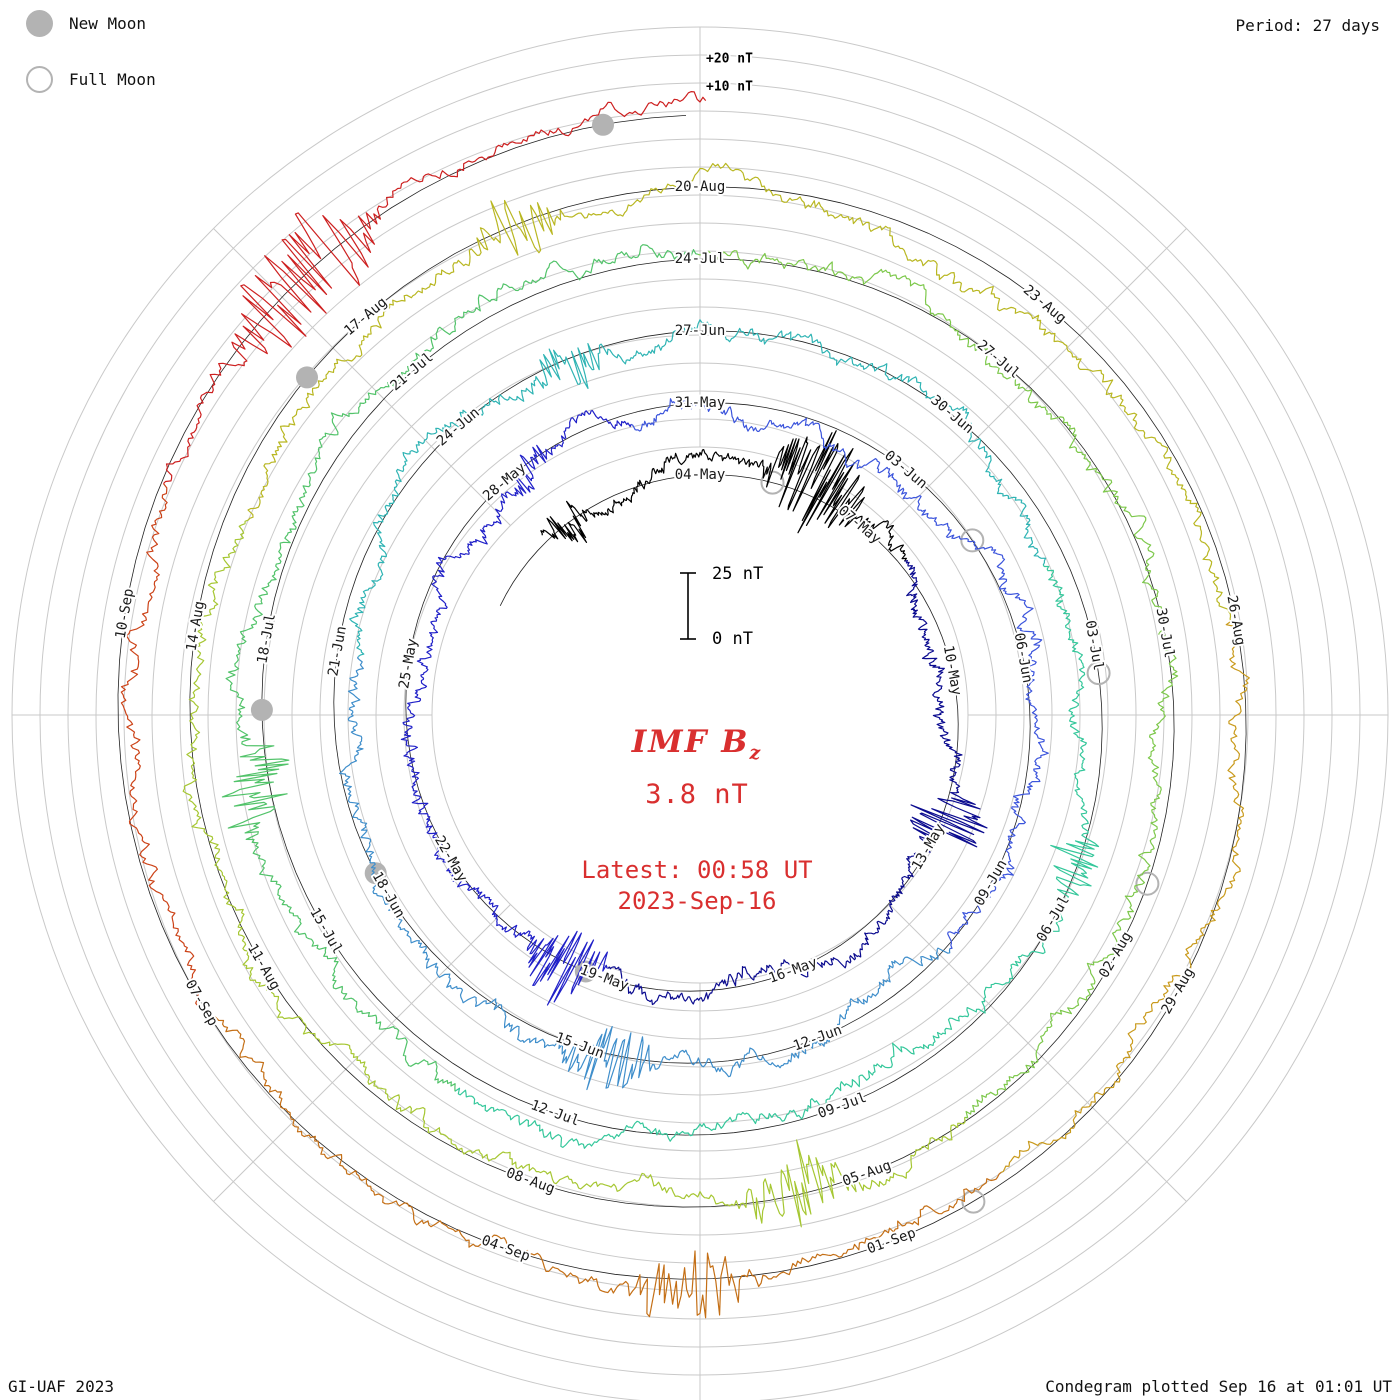  What do you see at coordinates (196, 626) in the screenshot?
I see `date-label: 14-Aug` at bounding box center [196, 626].